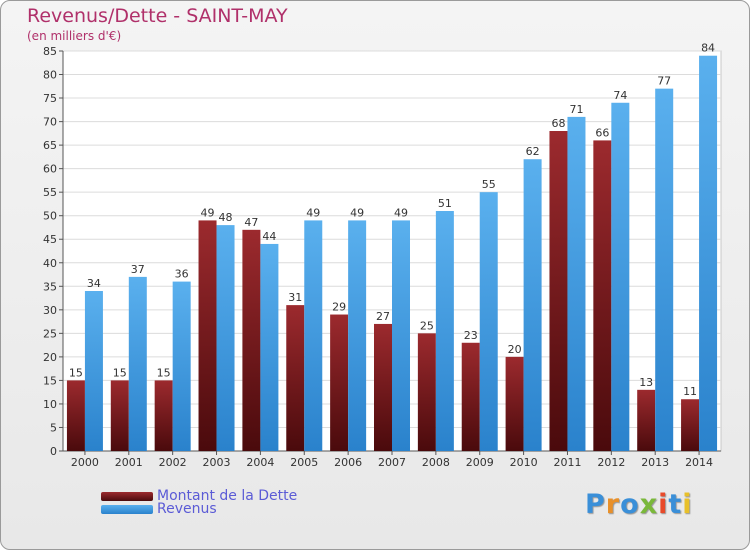 The image size is (750, 550). I want to click on x-tick-label: 2005, so click(304, 462).